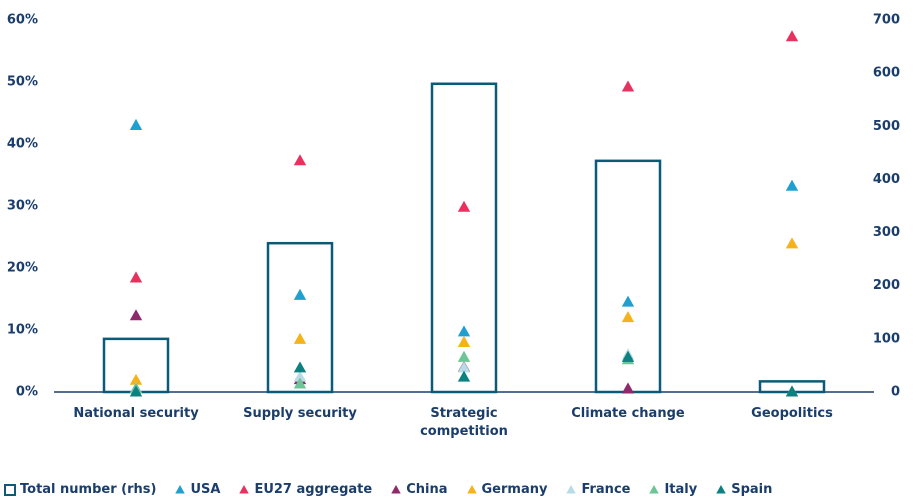 This screenshot has width=920, height=502. I want to click on legend-item: China, so click(419, 489).